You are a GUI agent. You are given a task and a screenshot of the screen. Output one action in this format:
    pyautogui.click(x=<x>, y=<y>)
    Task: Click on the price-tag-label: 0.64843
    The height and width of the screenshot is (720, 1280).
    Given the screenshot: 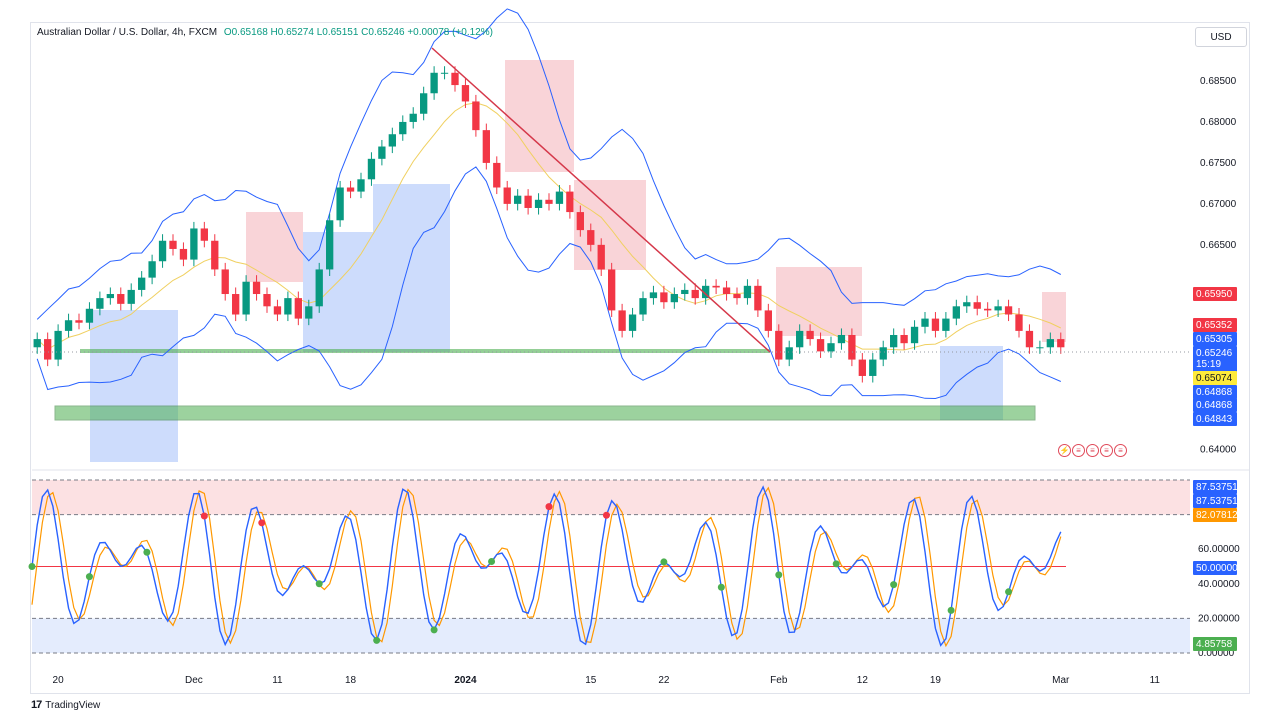 What is the action you would take?
    pyautogui.click(x=1214, y=419)
    